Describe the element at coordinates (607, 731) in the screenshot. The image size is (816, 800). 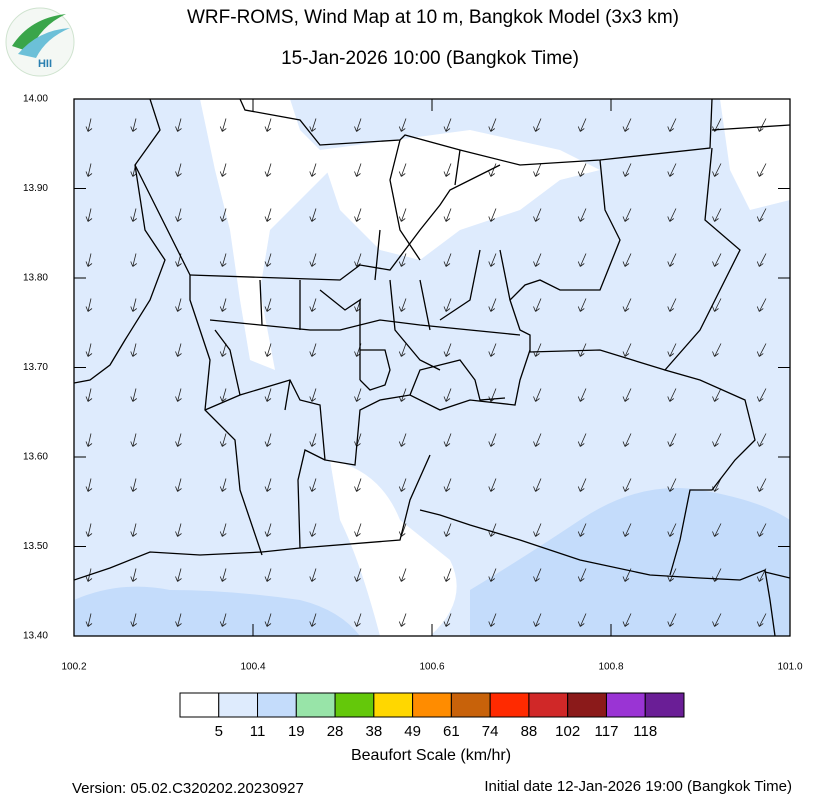
I see `colorbar-label: 117` at that location.